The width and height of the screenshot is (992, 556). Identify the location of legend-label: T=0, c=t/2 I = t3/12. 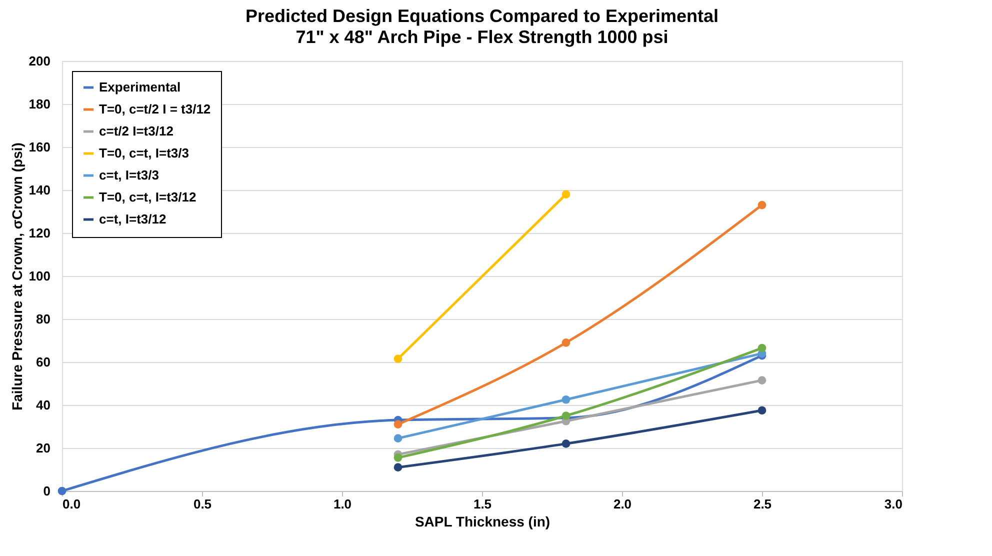
(155, 109).